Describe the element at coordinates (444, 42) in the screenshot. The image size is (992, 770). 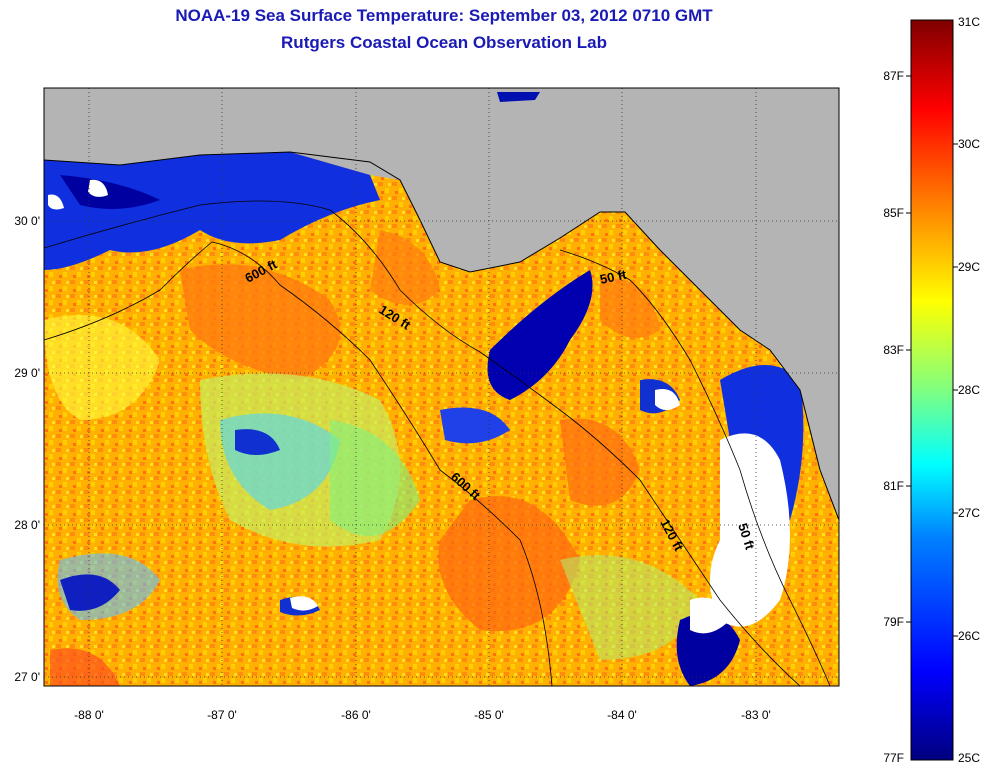
I see `map-subtitle: Rutgers Coastal Ocean Observation Lab` at that location.